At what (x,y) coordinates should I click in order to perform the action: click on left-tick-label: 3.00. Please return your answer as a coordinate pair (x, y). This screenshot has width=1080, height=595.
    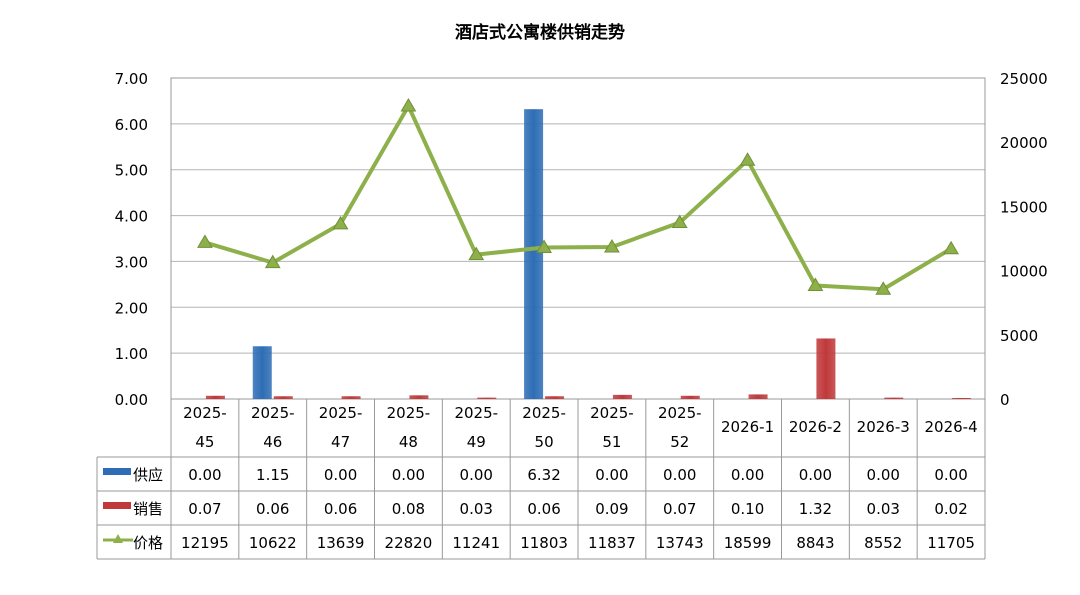
    Looking at the image, I should click on (131, 262).